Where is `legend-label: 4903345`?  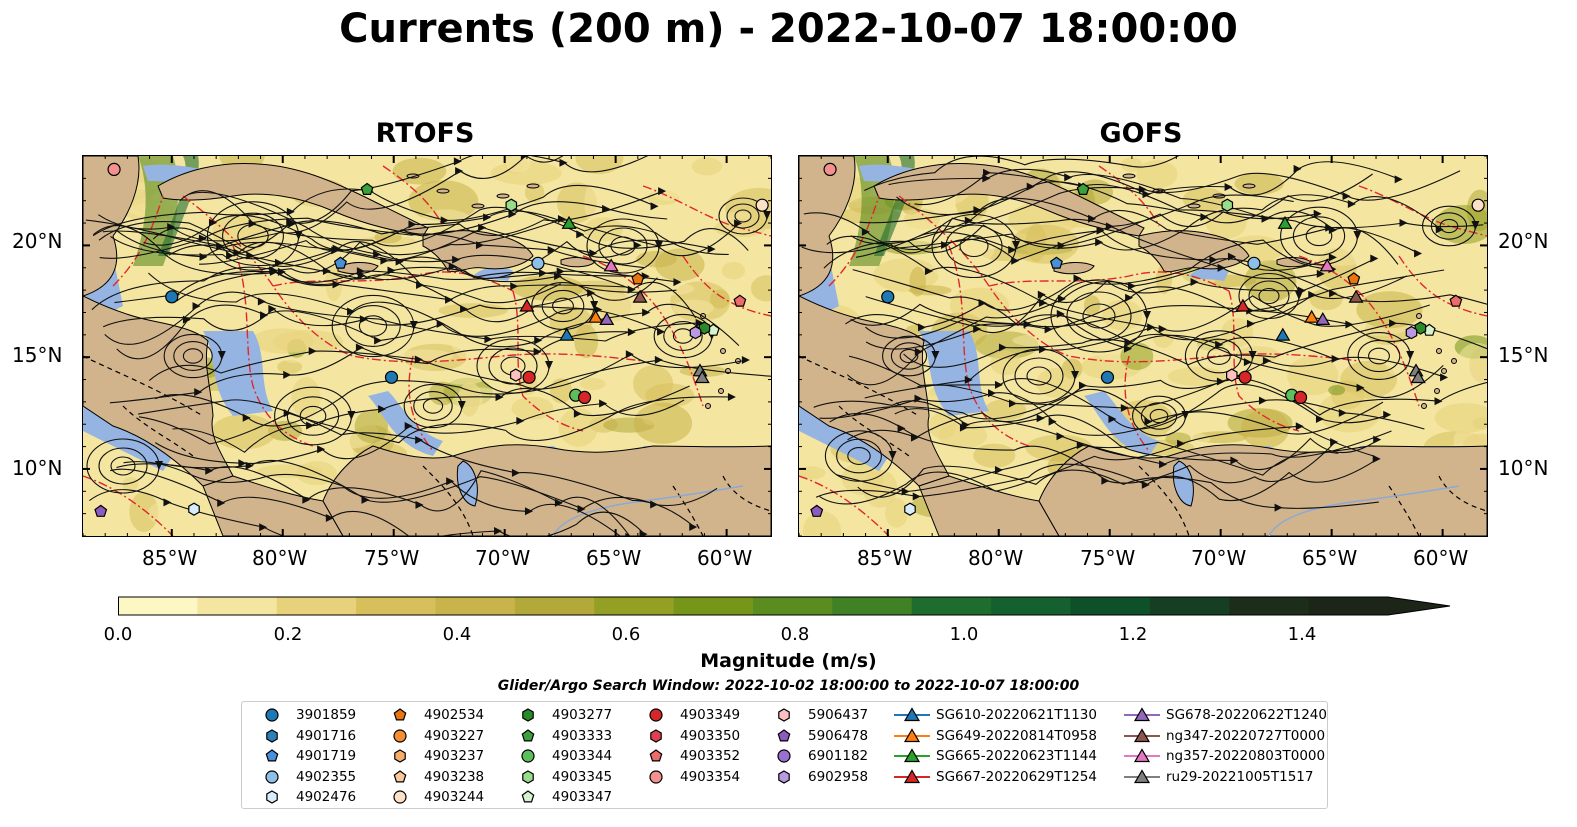
legend-label: 4903345 is located at coordinates (582, 776).